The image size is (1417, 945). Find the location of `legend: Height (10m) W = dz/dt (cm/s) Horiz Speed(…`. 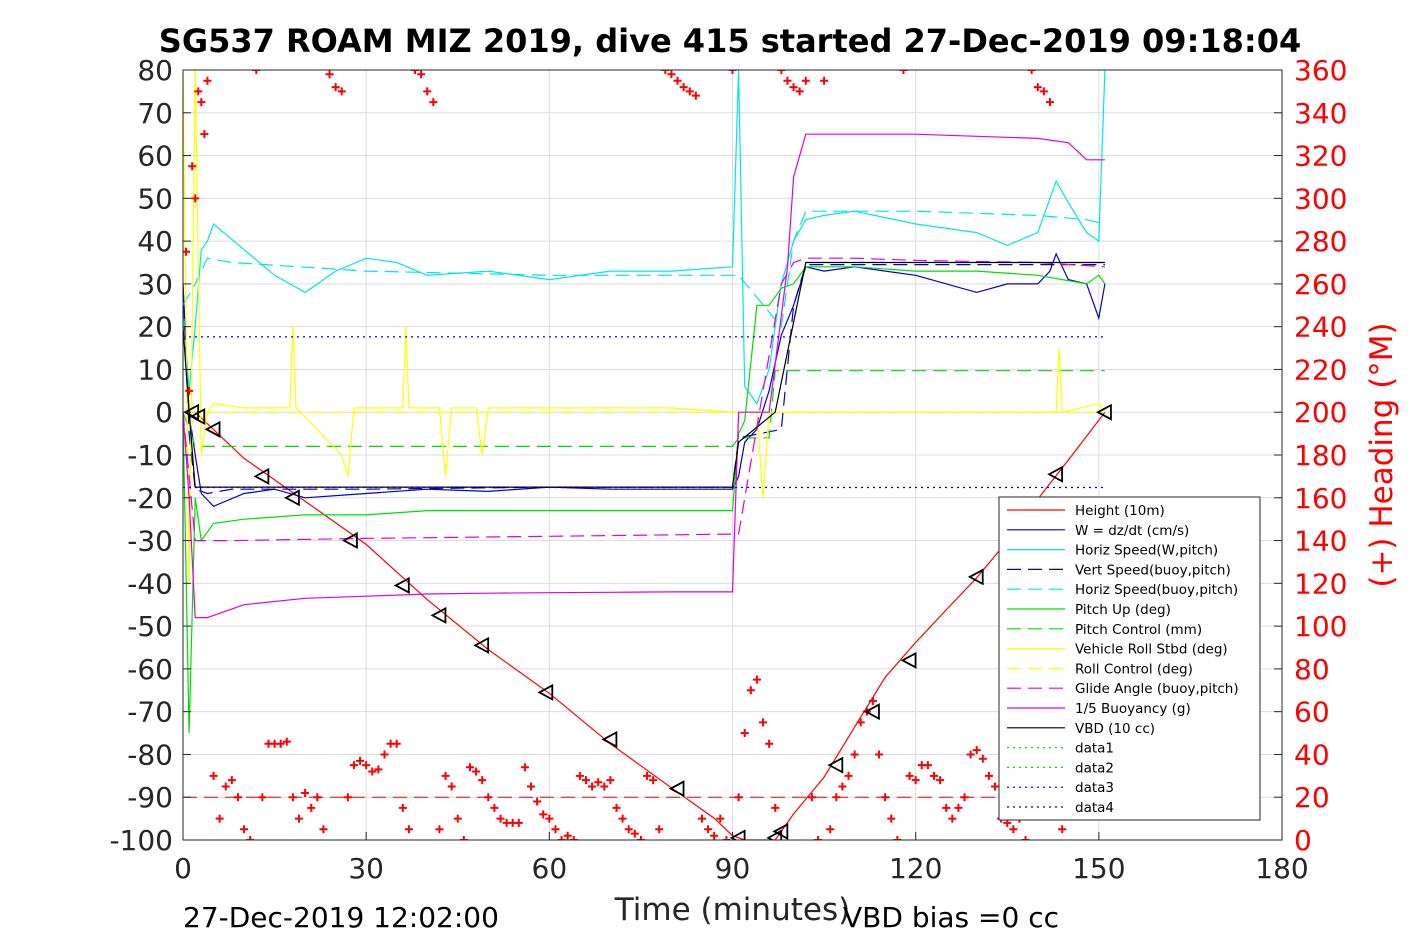

legend: Height (10m) W = dz/dt (cm/s) Horiz Speed(… is located at coordinates (1129, 658).